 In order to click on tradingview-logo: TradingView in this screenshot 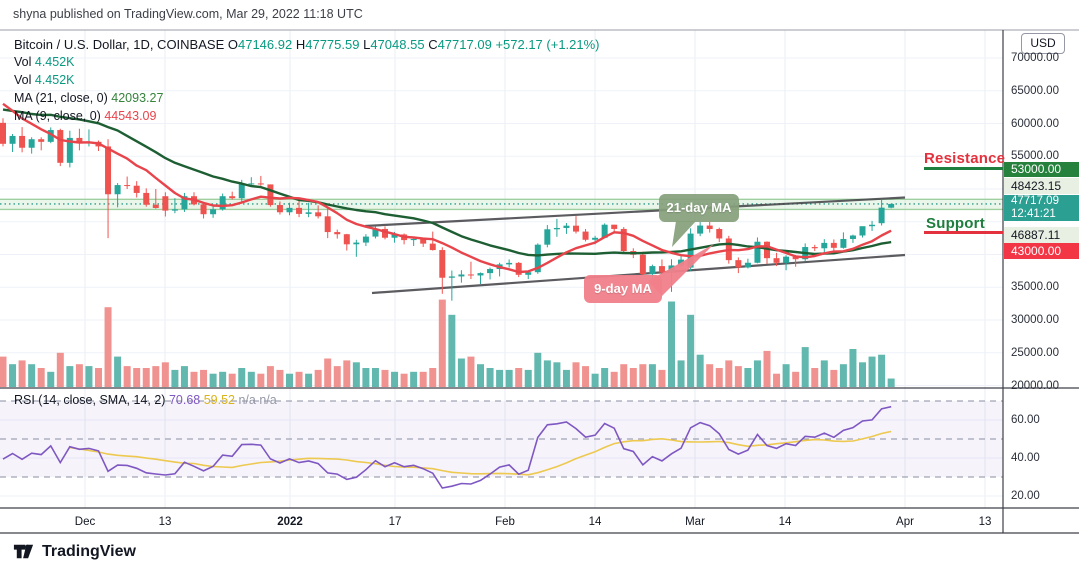, I will do `click(74, 551)`.